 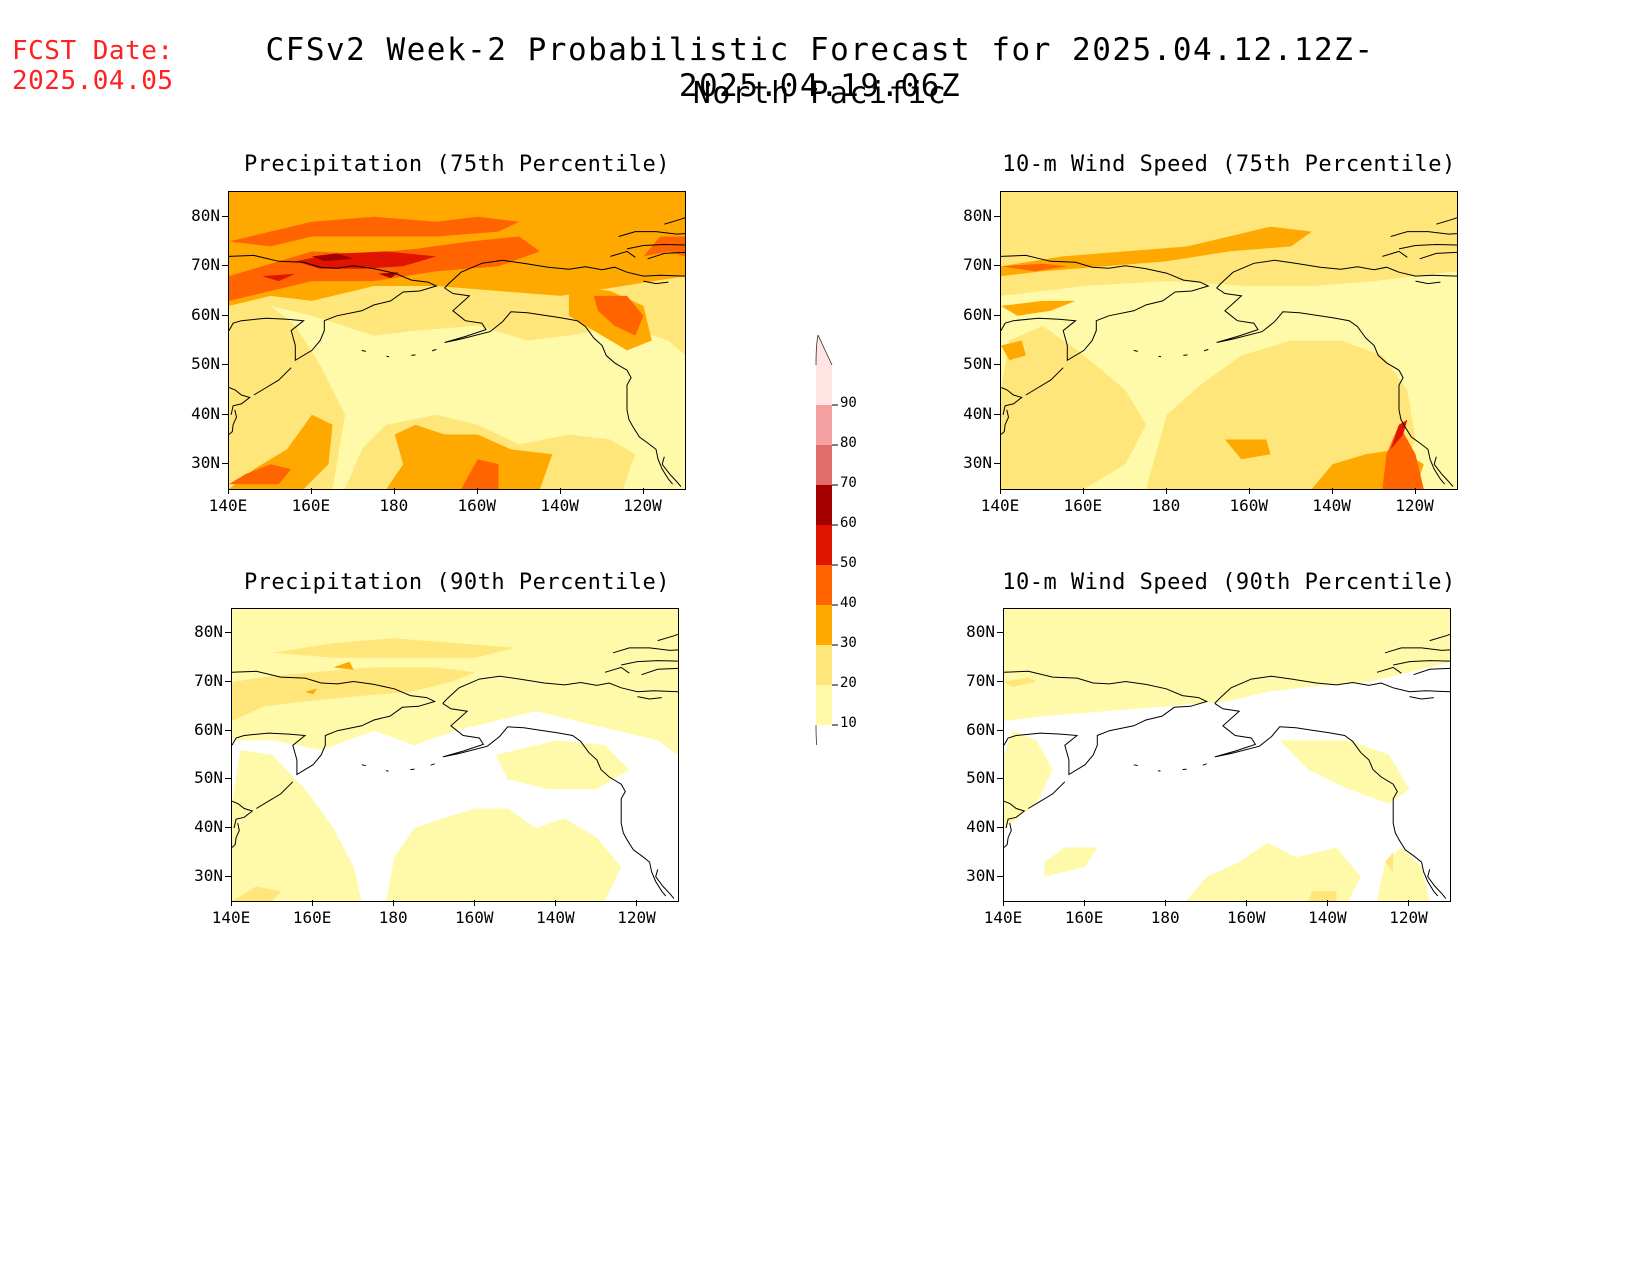 What do you see at coordinates (977, 314) in the screenshot?
I see `y-axis-label: 60N` at bounding box center [977, 314].